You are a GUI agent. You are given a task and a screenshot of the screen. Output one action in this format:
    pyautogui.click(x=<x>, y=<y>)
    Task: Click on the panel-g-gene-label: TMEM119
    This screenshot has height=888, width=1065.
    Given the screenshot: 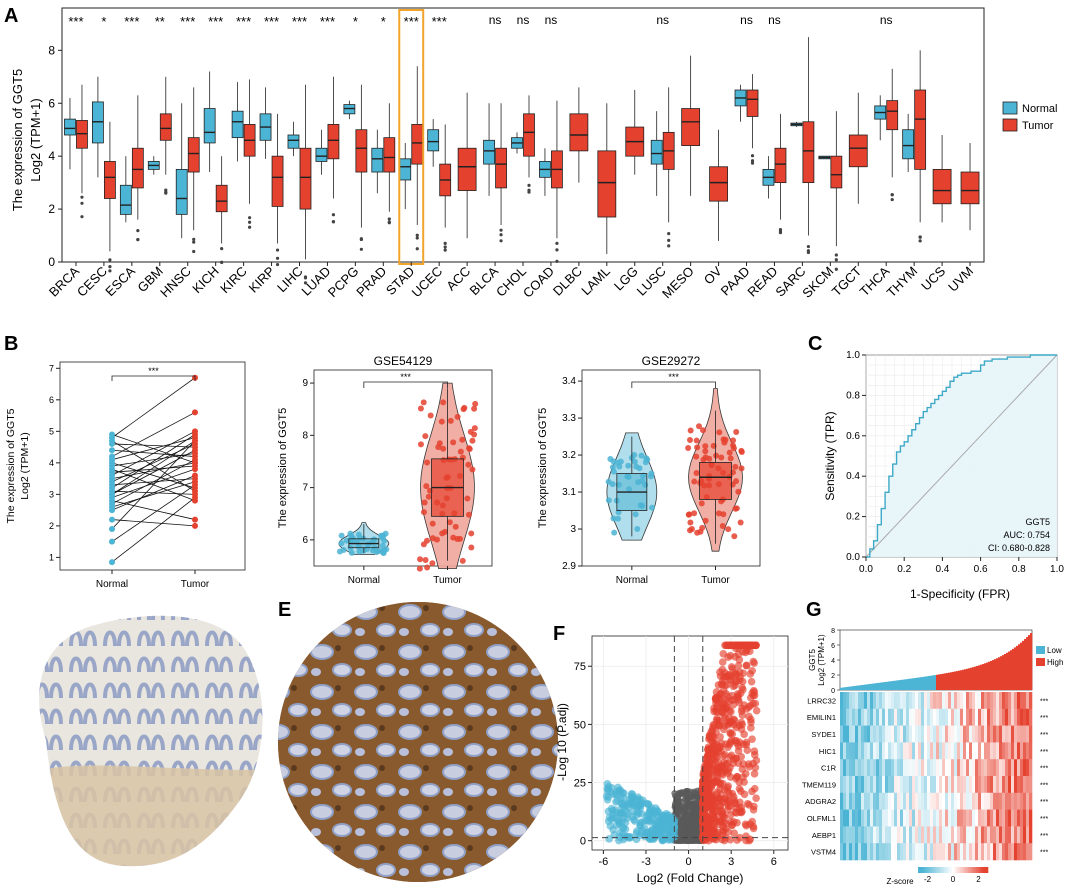 What is the action you would take?
    pyautogui.click(x=819, y=784)
    